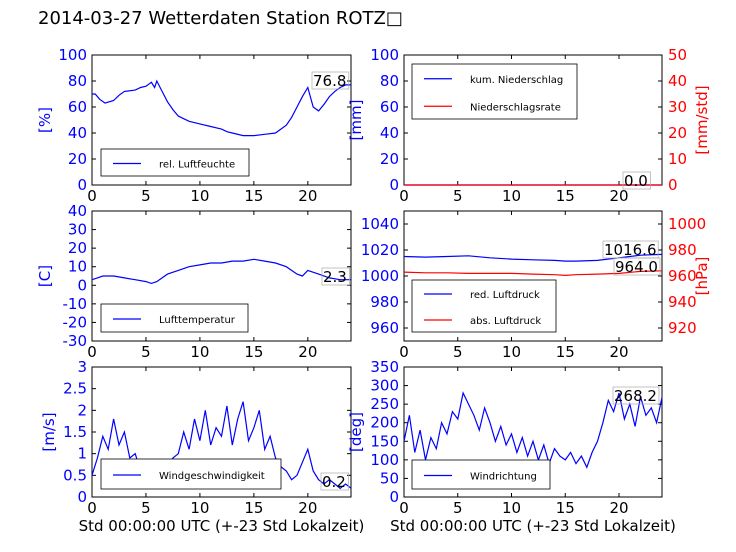 This screenshot has width=736, height=552. Describe the element at coordinates (75, 475) in the screenshot. I see `windspeed-ytick-label: 0.5` at that location.